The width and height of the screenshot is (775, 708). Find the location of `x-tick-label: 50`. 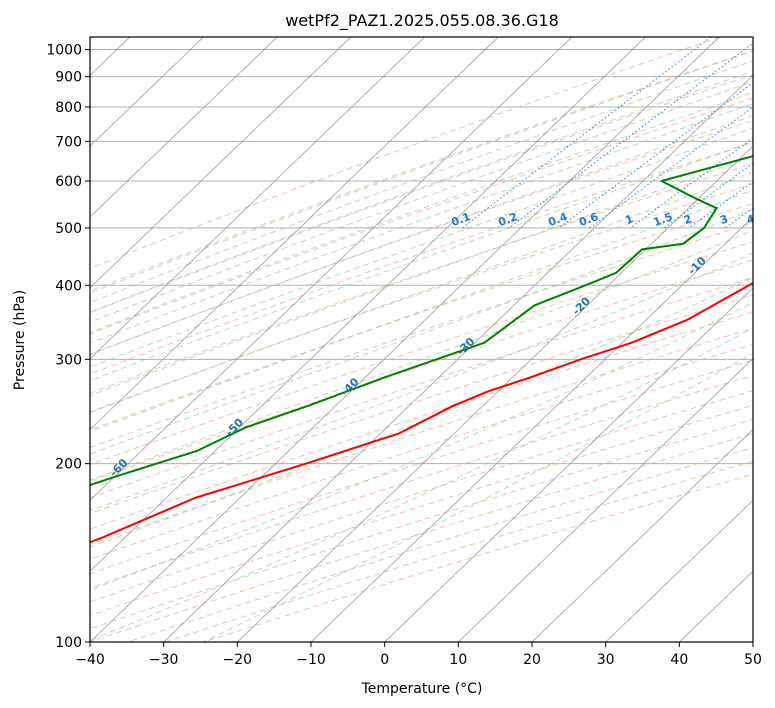

x-tick-label: 50 is located at coordinates (753, 660).